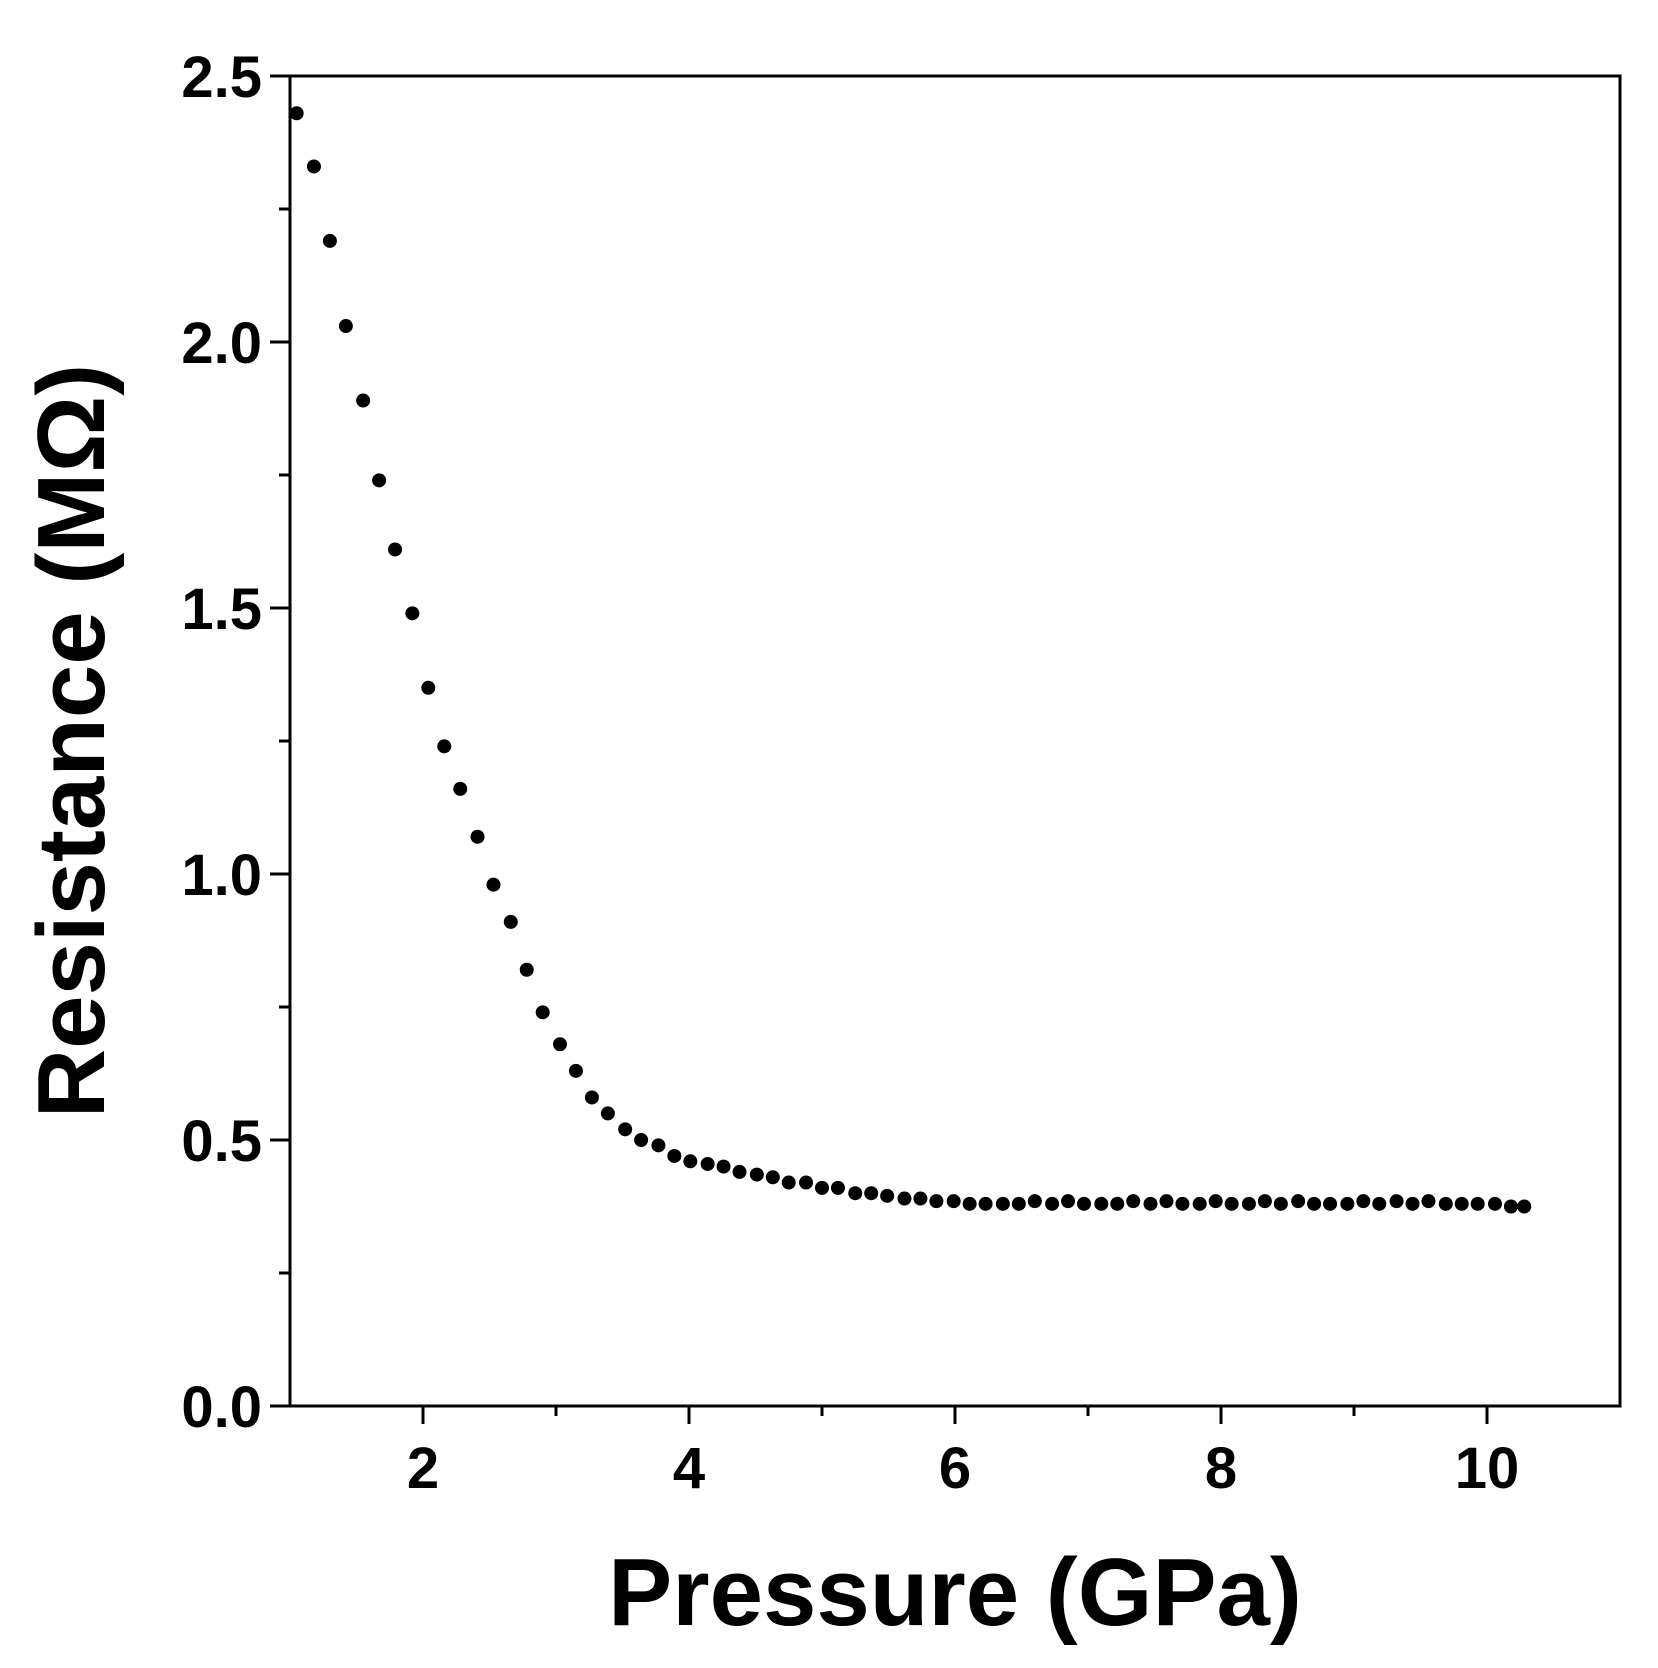  What do you see at coordinates (221, 609) in the screenshot?
I see `y-tick-label: 1.5` at bounding box center [221, 609].